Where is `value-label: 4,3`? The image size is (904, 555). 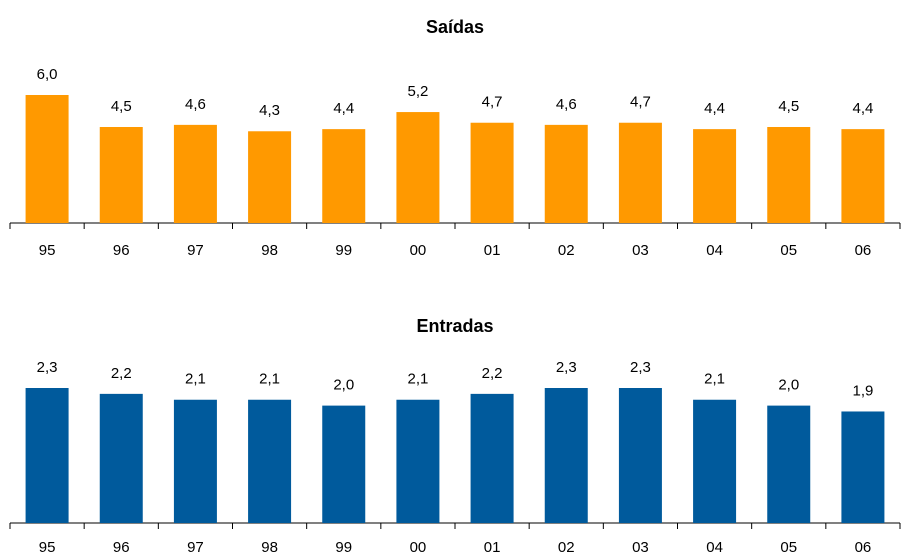 value-label: 4,3 is located at coordinates (269, 110).